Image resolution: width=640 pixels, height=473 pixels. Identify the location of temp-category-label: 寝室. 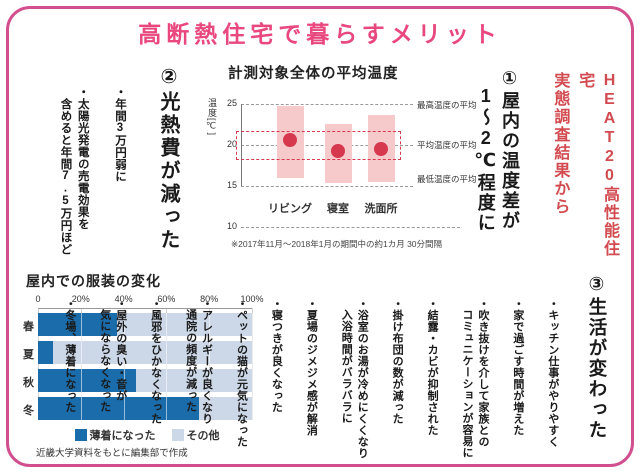
(338, 208).